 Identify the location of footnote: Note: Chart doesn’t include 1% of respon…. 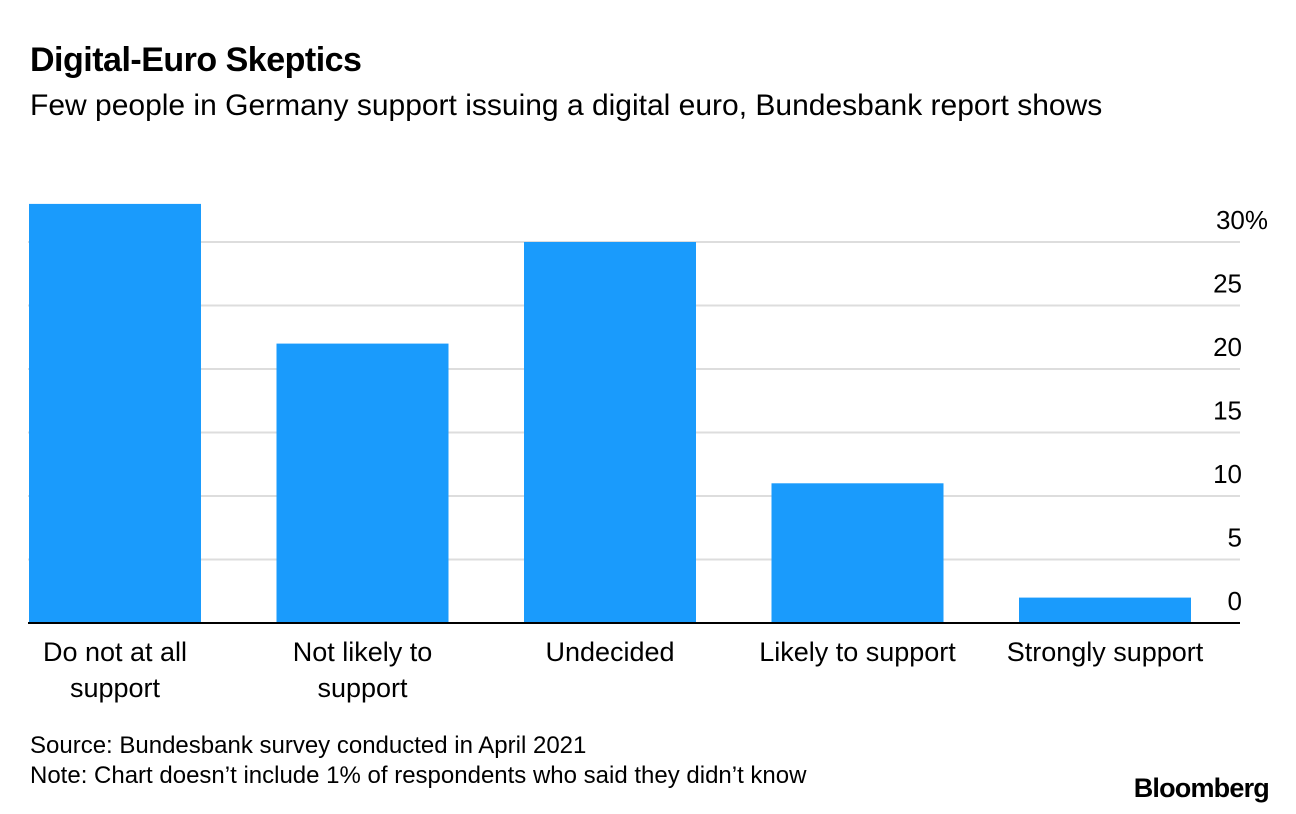
(418, 775).